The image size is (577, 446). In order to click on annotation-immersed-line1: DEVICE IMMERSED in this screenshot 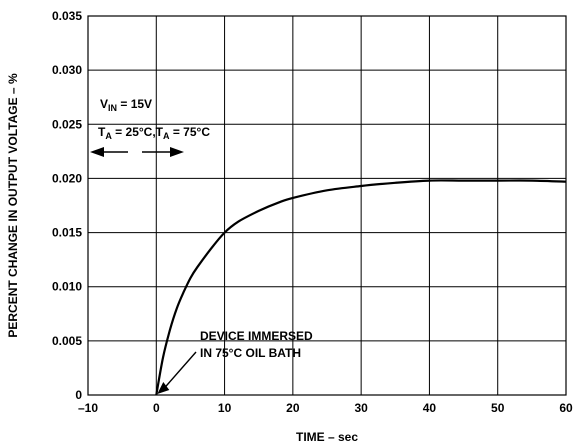, I will do `click(256, 336)`.